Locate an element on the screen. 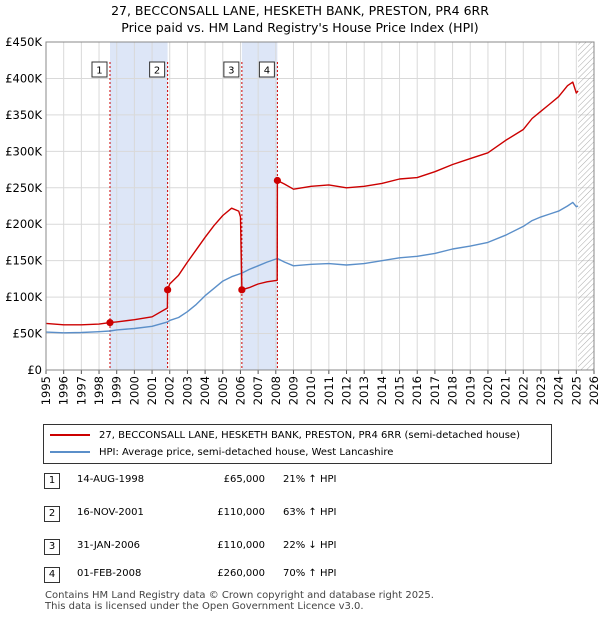 The image size is (600, 620). x-tick-label: 1999 is located at coordinates (117, 390).